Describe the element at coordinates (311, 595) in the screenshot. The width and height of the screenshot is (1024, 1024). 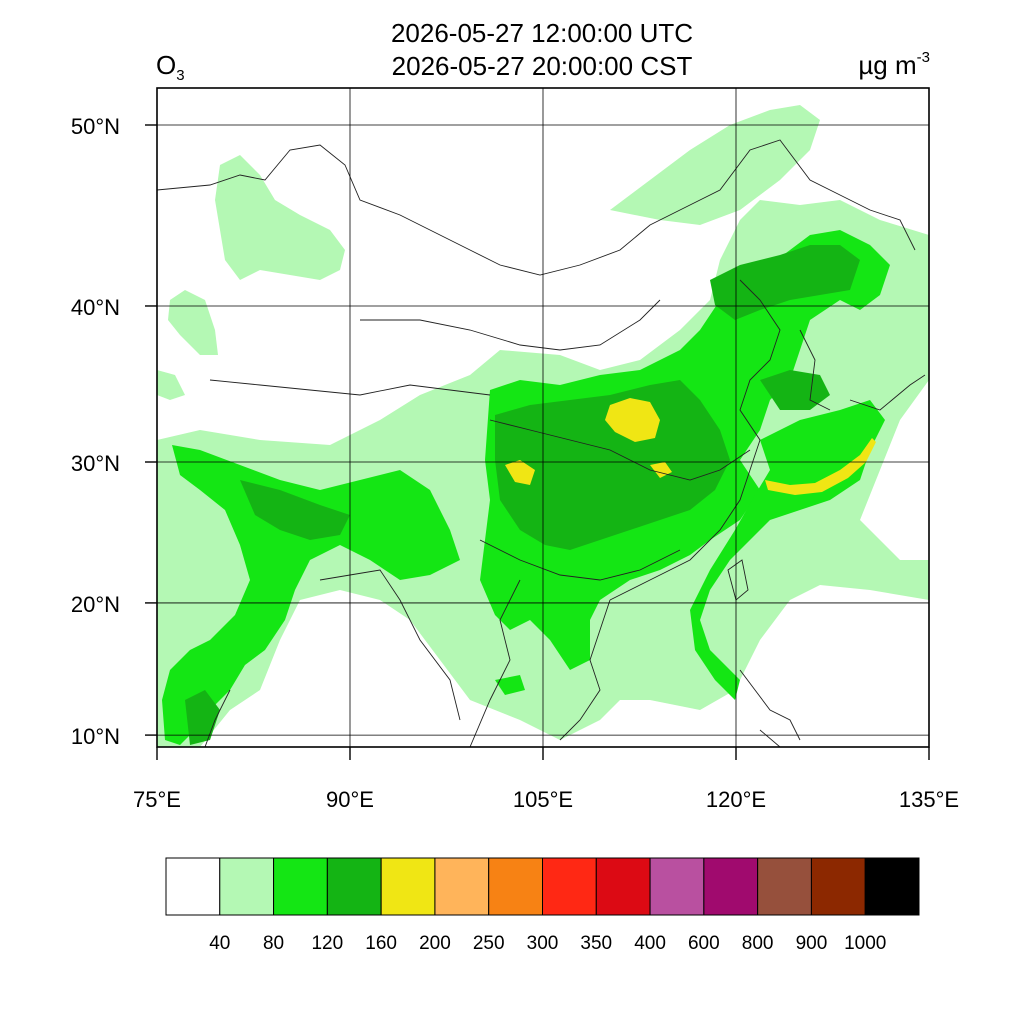
I see `ozone-region-himalaya-india` at that location.